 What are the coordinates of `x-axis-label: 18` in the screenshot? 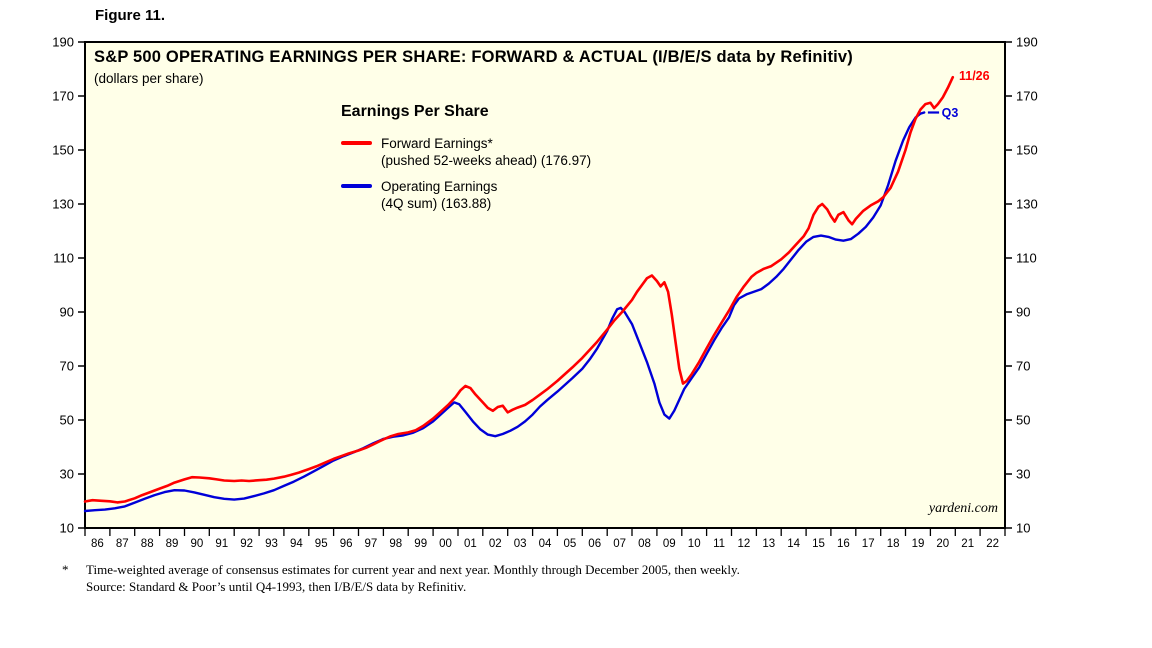 It's located at (893, 544).